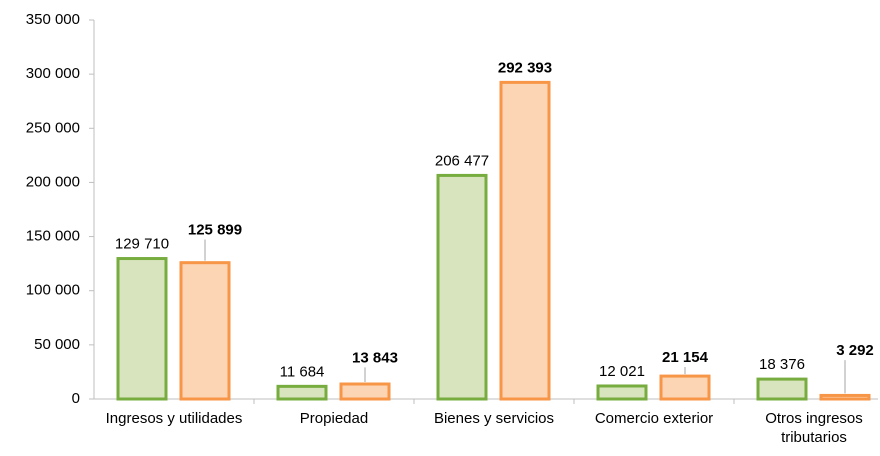 The height and width of the screenshot is (456, 880). Describe the element at coordinates (53, 290) in the screenshot. I see `y-tick-label: 100 000` at that location.